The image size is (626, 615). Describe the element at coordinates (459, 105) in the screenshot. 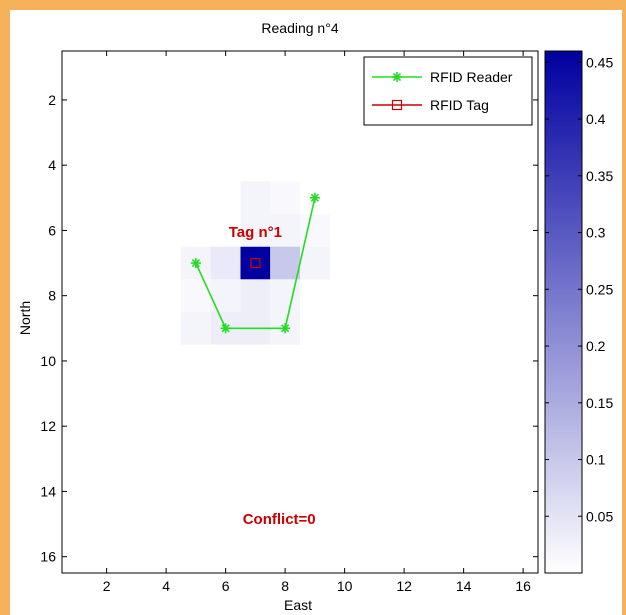

I see `legend-entry: RFID Tag` at that location.